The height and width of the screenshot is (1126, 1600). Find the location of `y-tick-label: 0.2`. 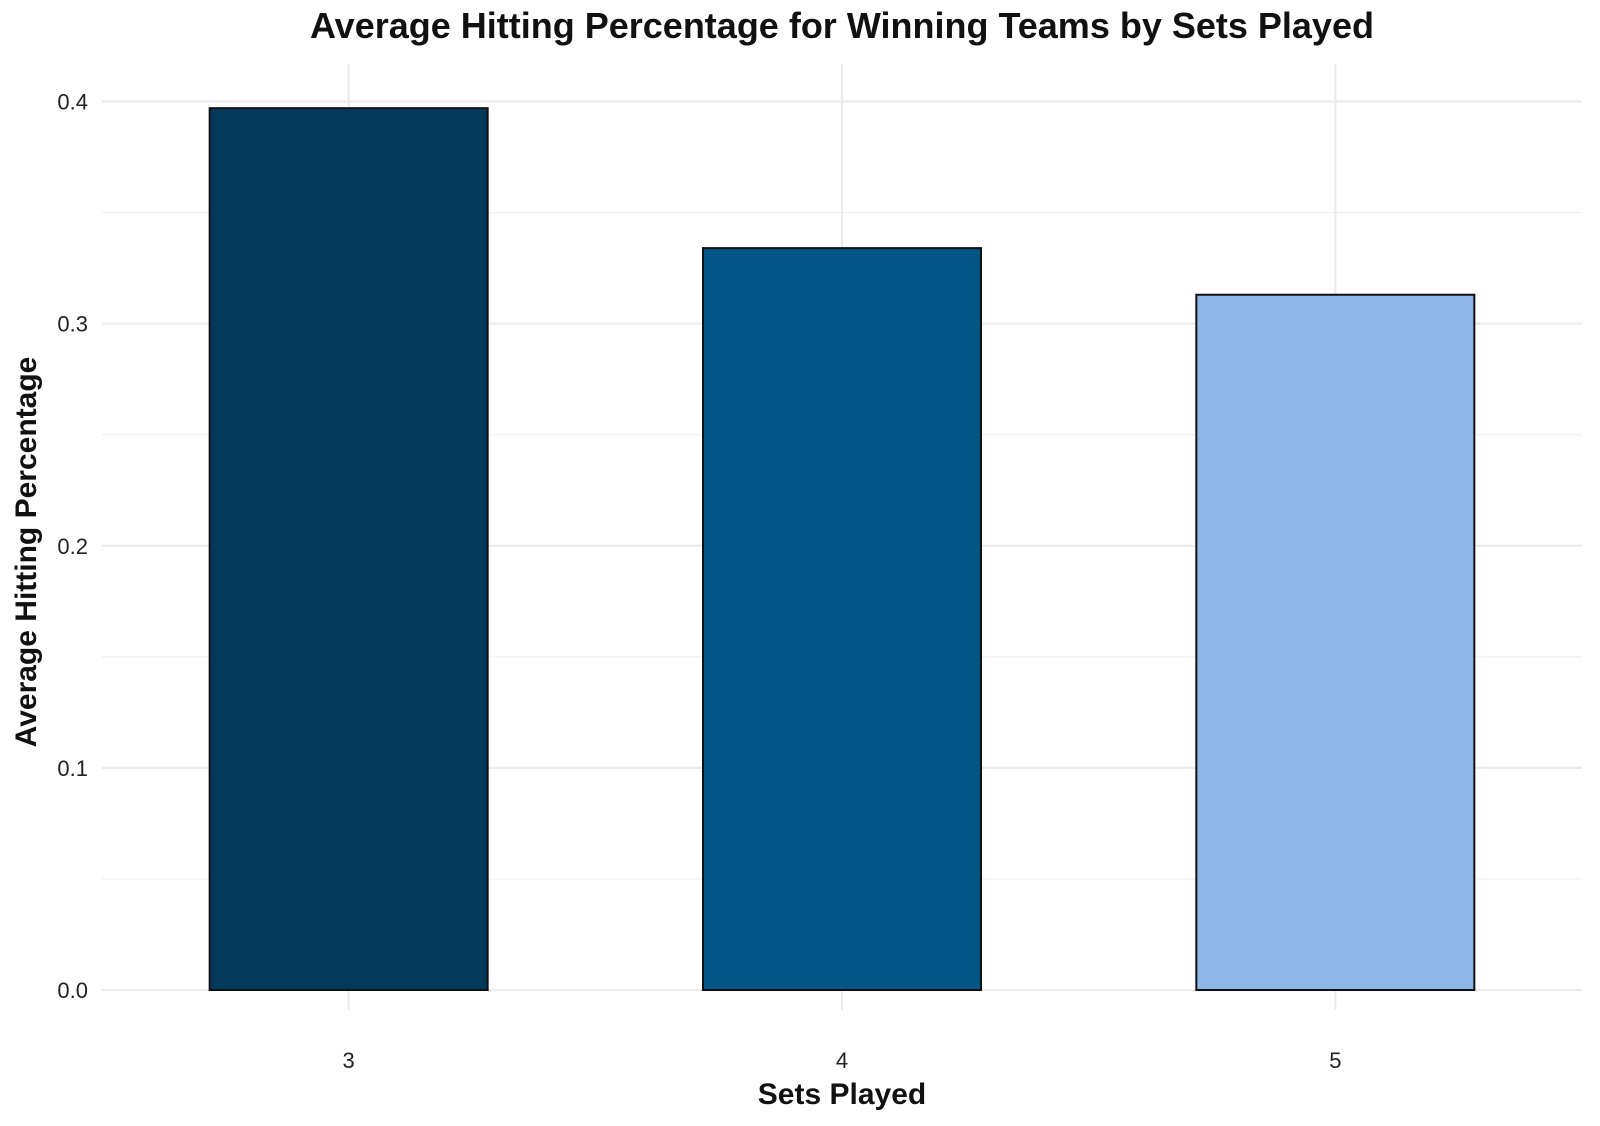

y-tick-label: 0.2 is located at coordinates (72, 546).